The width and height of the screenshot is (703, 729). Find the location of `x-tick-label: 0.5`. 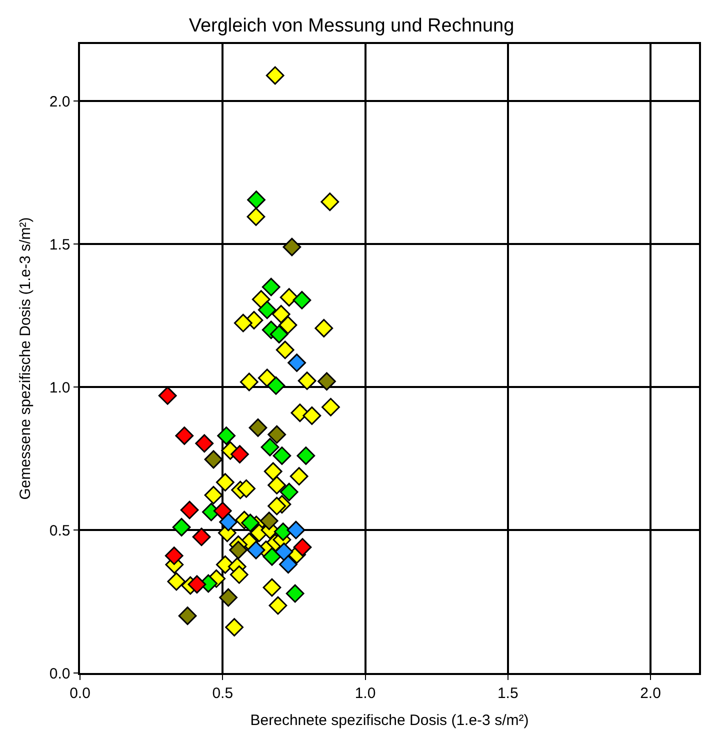

x-tick-label: 0.5 is located at coordinates (223, 693).